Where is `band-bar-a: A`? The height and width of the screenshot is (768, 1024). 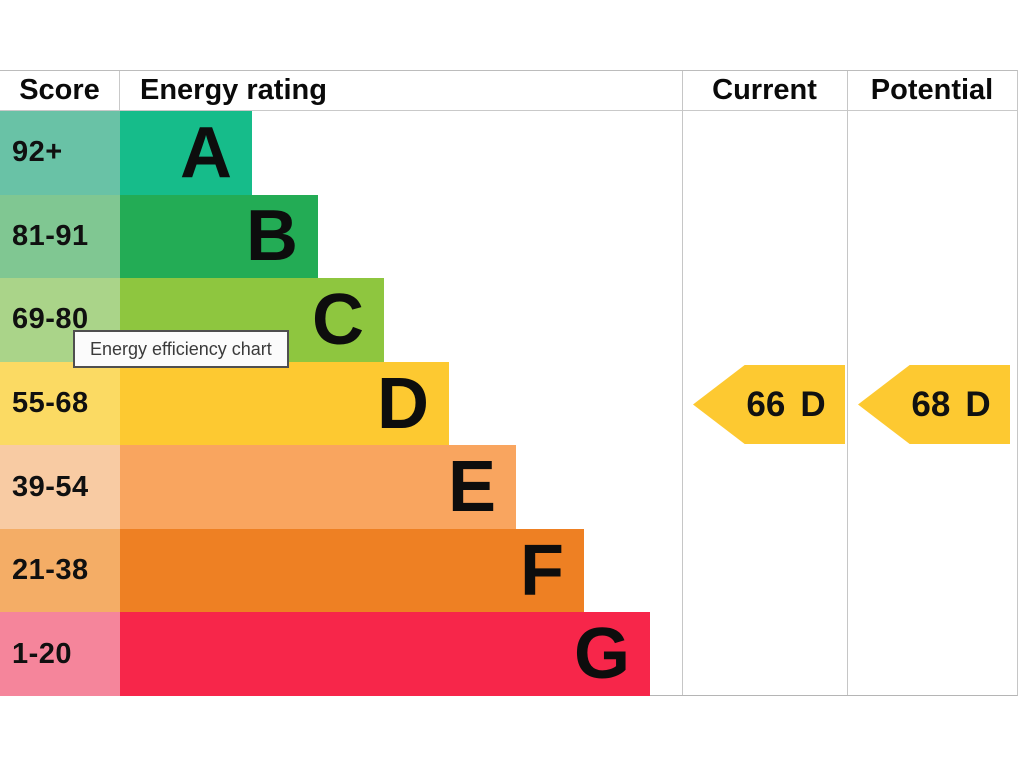 band-bar-a: A is located at coordinates (186, 153).